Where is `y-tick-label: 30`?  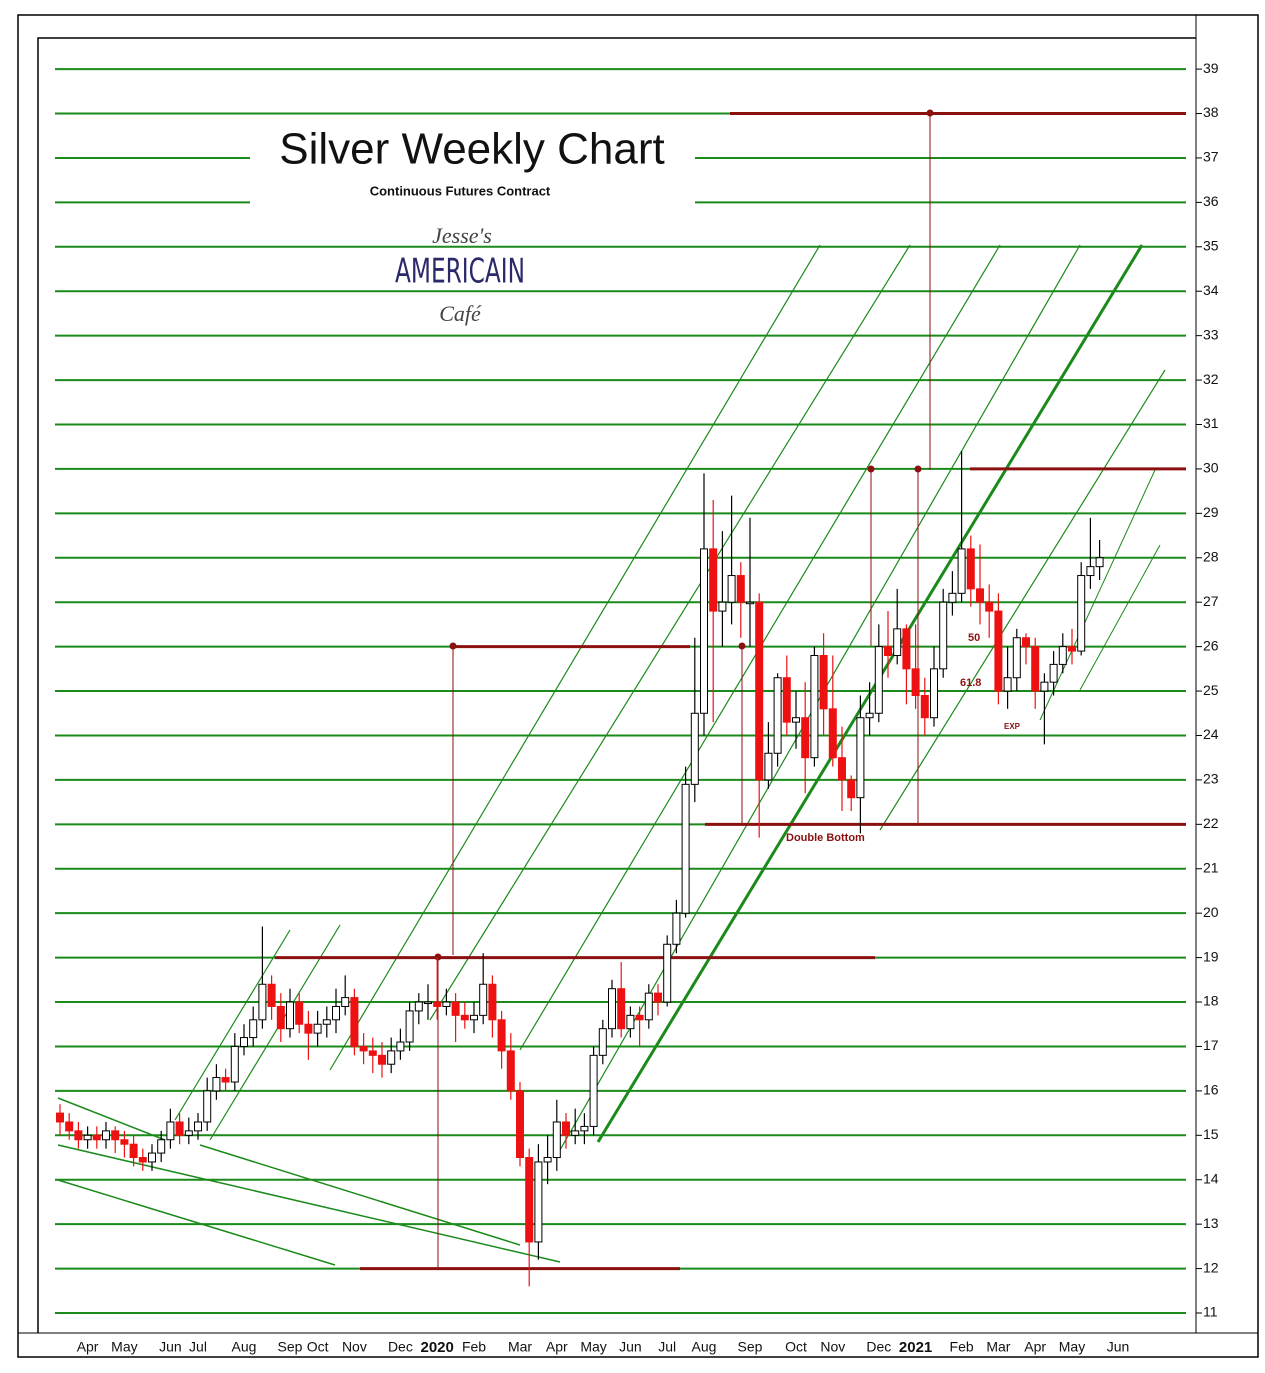 y-tick-label: 30 is located at coordinates (1211, 468).